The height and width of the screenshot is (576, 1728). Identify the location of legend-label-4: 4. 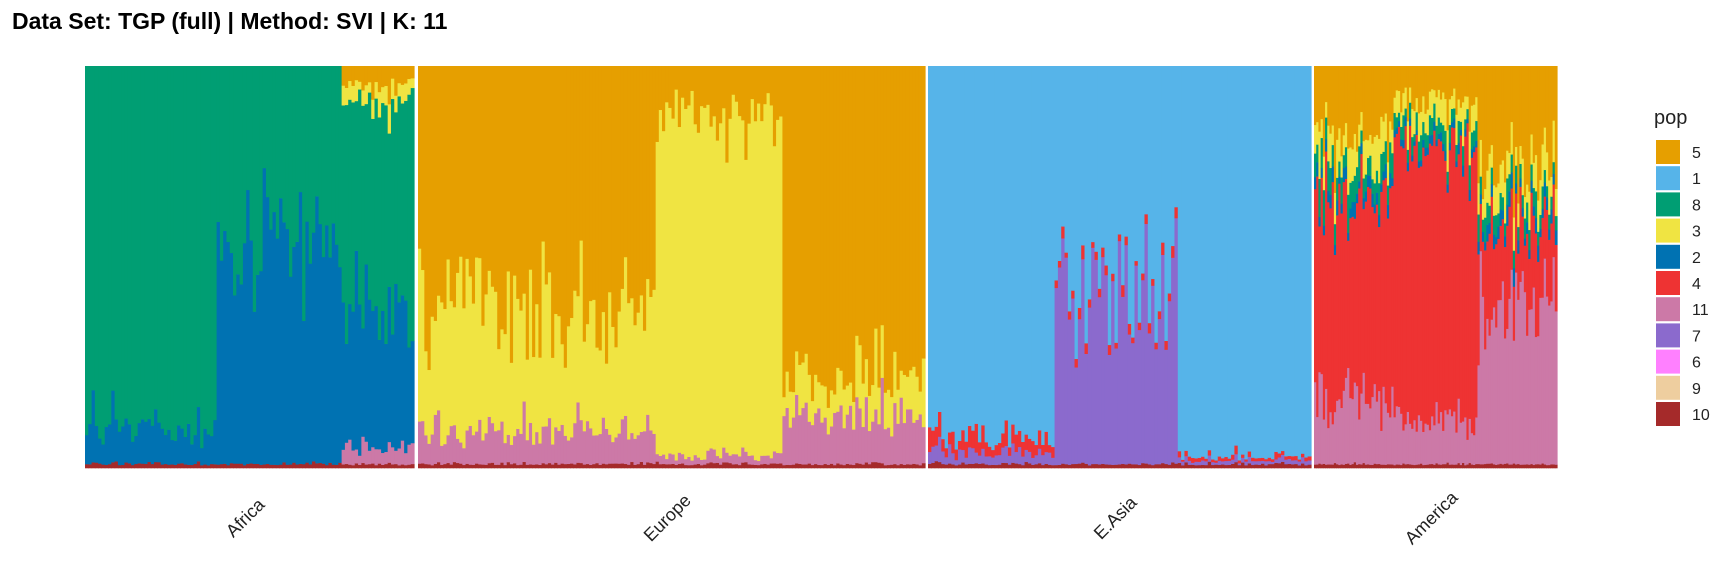
(1696, 284).